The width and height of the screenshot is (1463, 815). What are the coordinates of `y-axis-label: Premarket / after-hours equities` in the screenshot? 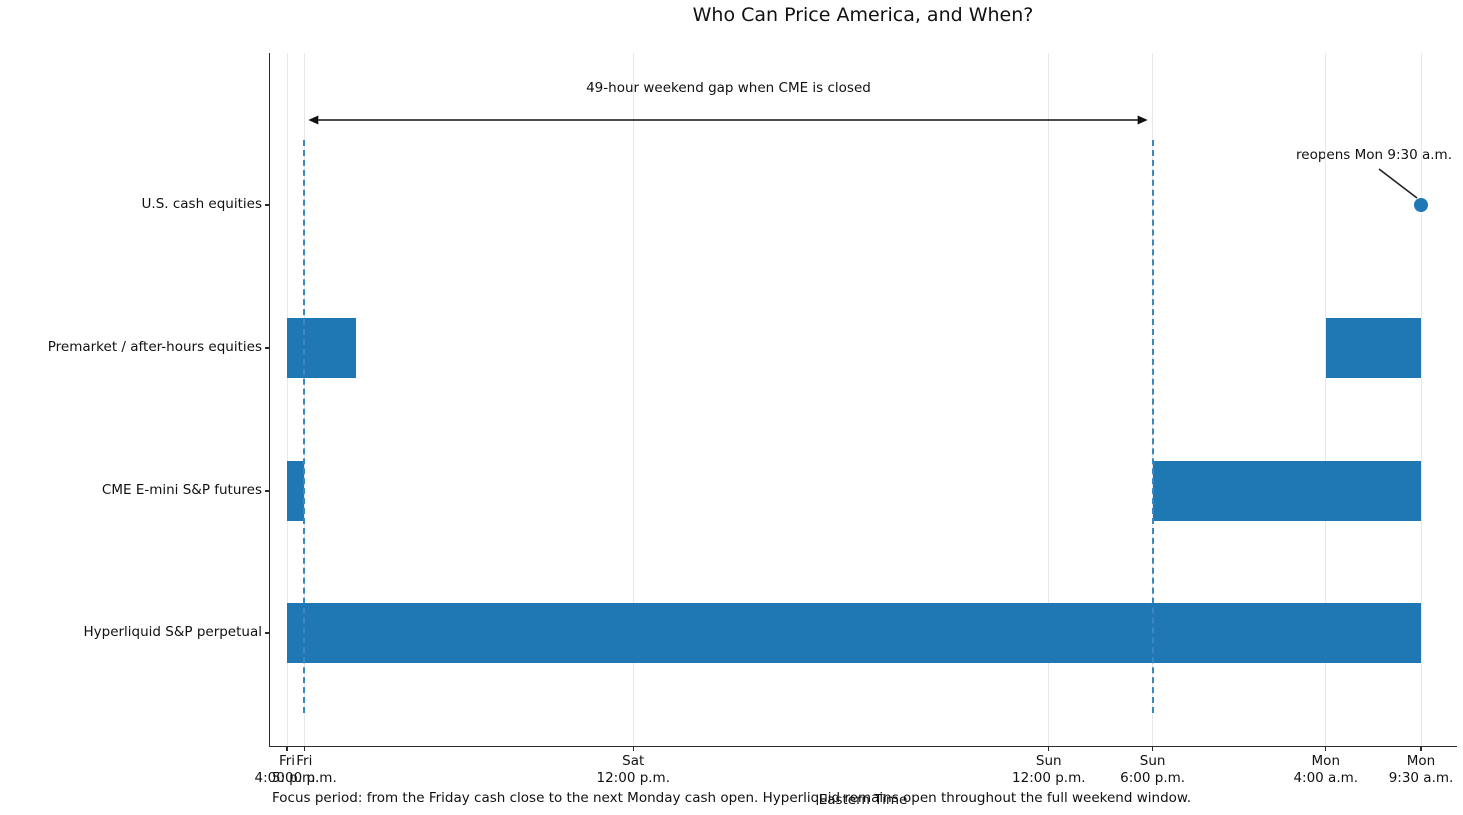 It's located at (154, 347).